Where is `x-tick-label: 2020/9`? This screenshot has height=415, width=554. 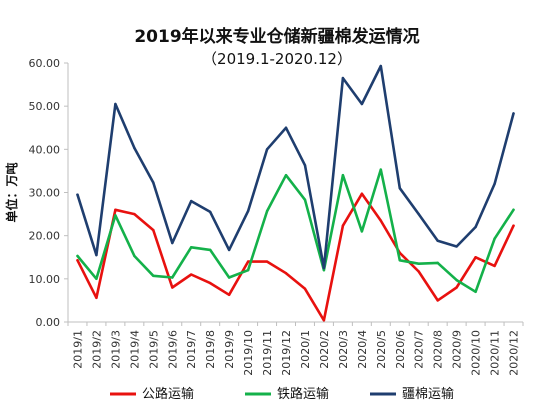 x-tick-label: 2020/9 is located at coordinates (457, 349).